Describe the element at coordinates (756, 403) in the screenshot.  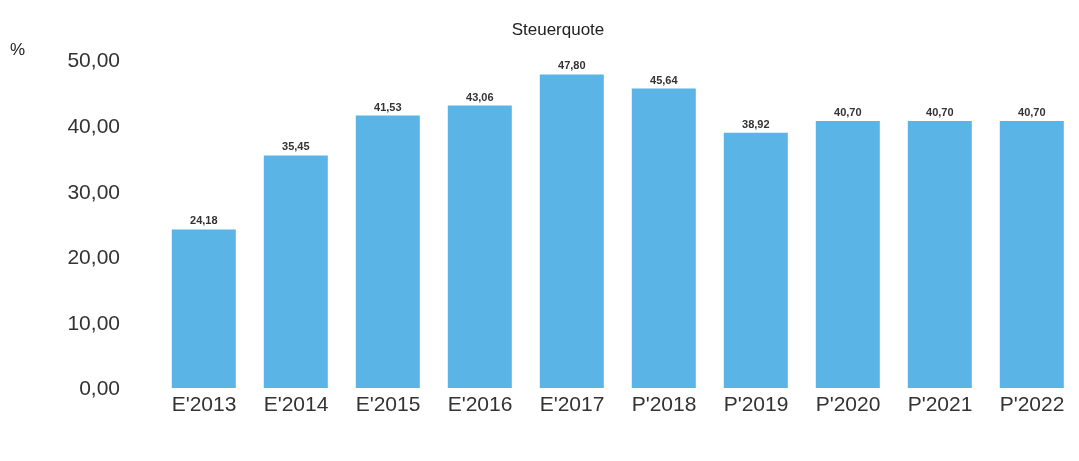
I see `x-tick-label: P'2019` at that location.